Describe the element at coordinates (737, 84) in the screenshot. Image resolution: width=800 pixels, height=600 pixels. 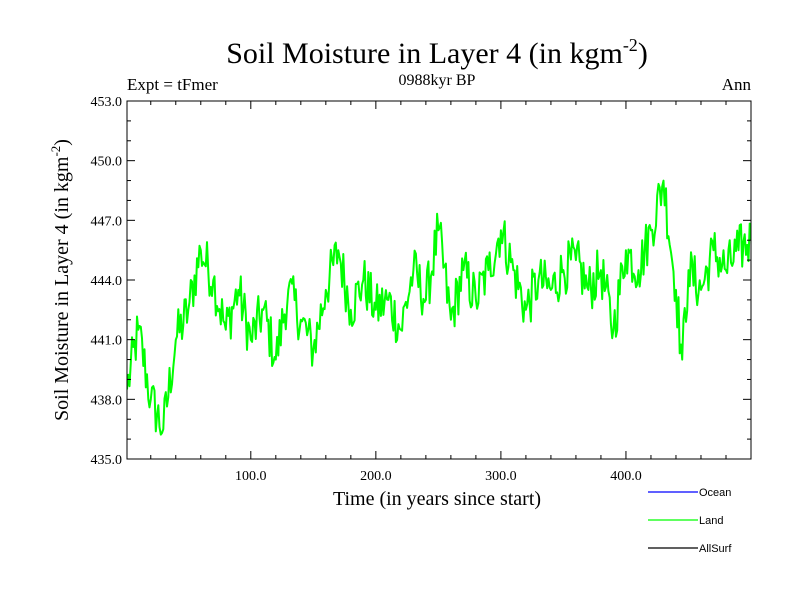
I see `season-label: Ann` at that location.